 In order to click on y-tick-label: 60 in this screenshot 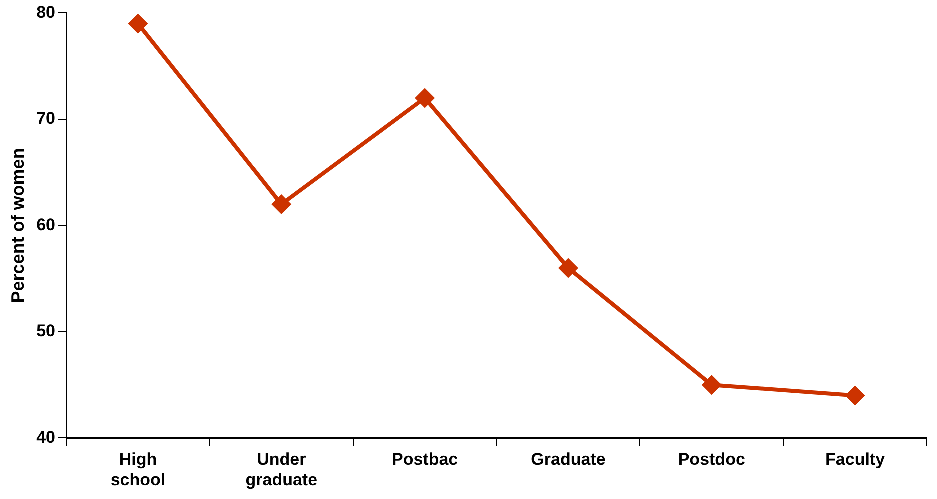, I will do `click(46, 224)`.